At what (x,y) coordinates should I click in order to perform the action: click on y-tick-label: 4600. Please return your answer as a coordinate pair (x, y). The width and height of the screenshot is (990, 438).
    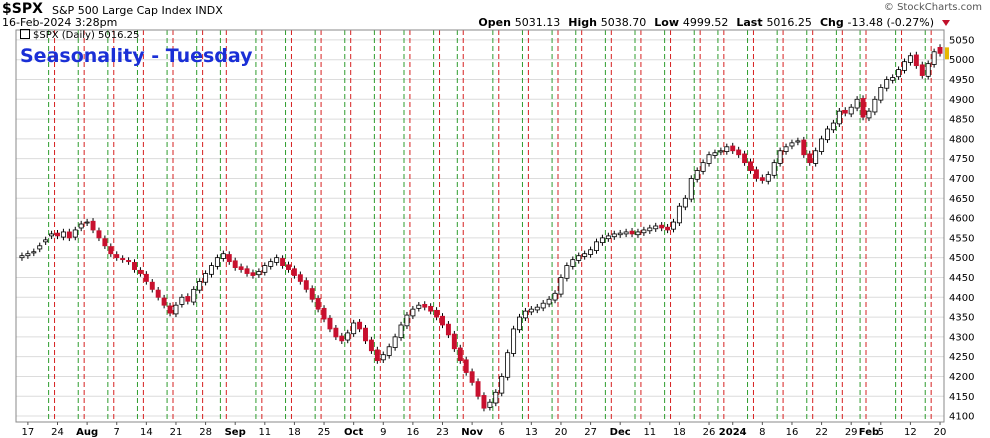
    Looking at the image, I should click on (961, 219).